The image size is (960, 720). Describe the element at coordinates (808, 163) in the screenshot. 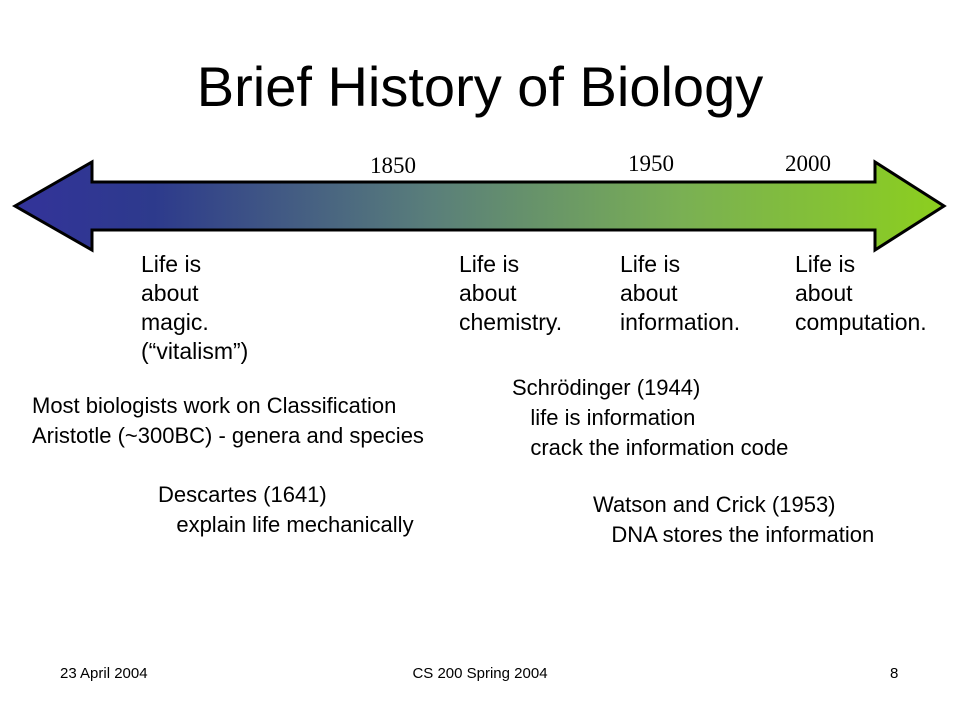

I see `year-label-2000: 2000` at that location.